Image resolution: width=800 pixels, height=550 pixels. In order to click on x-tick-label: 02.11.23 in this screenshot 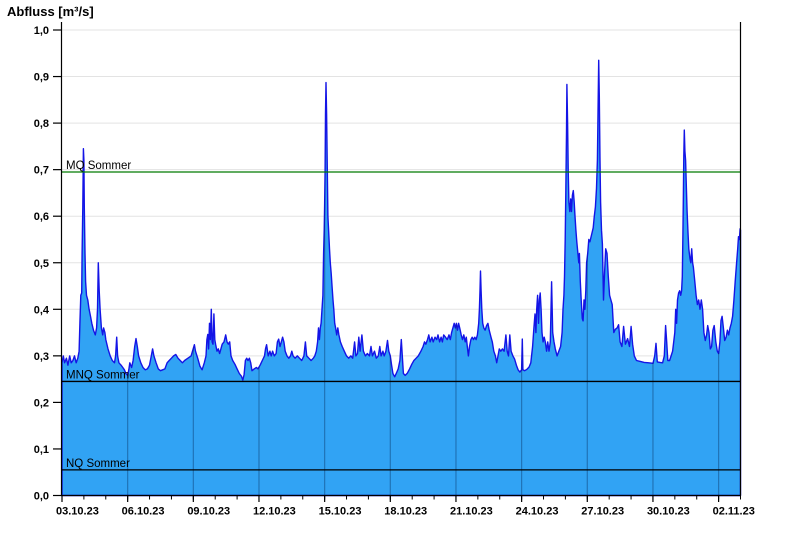, I will do `click(734, 512)`.